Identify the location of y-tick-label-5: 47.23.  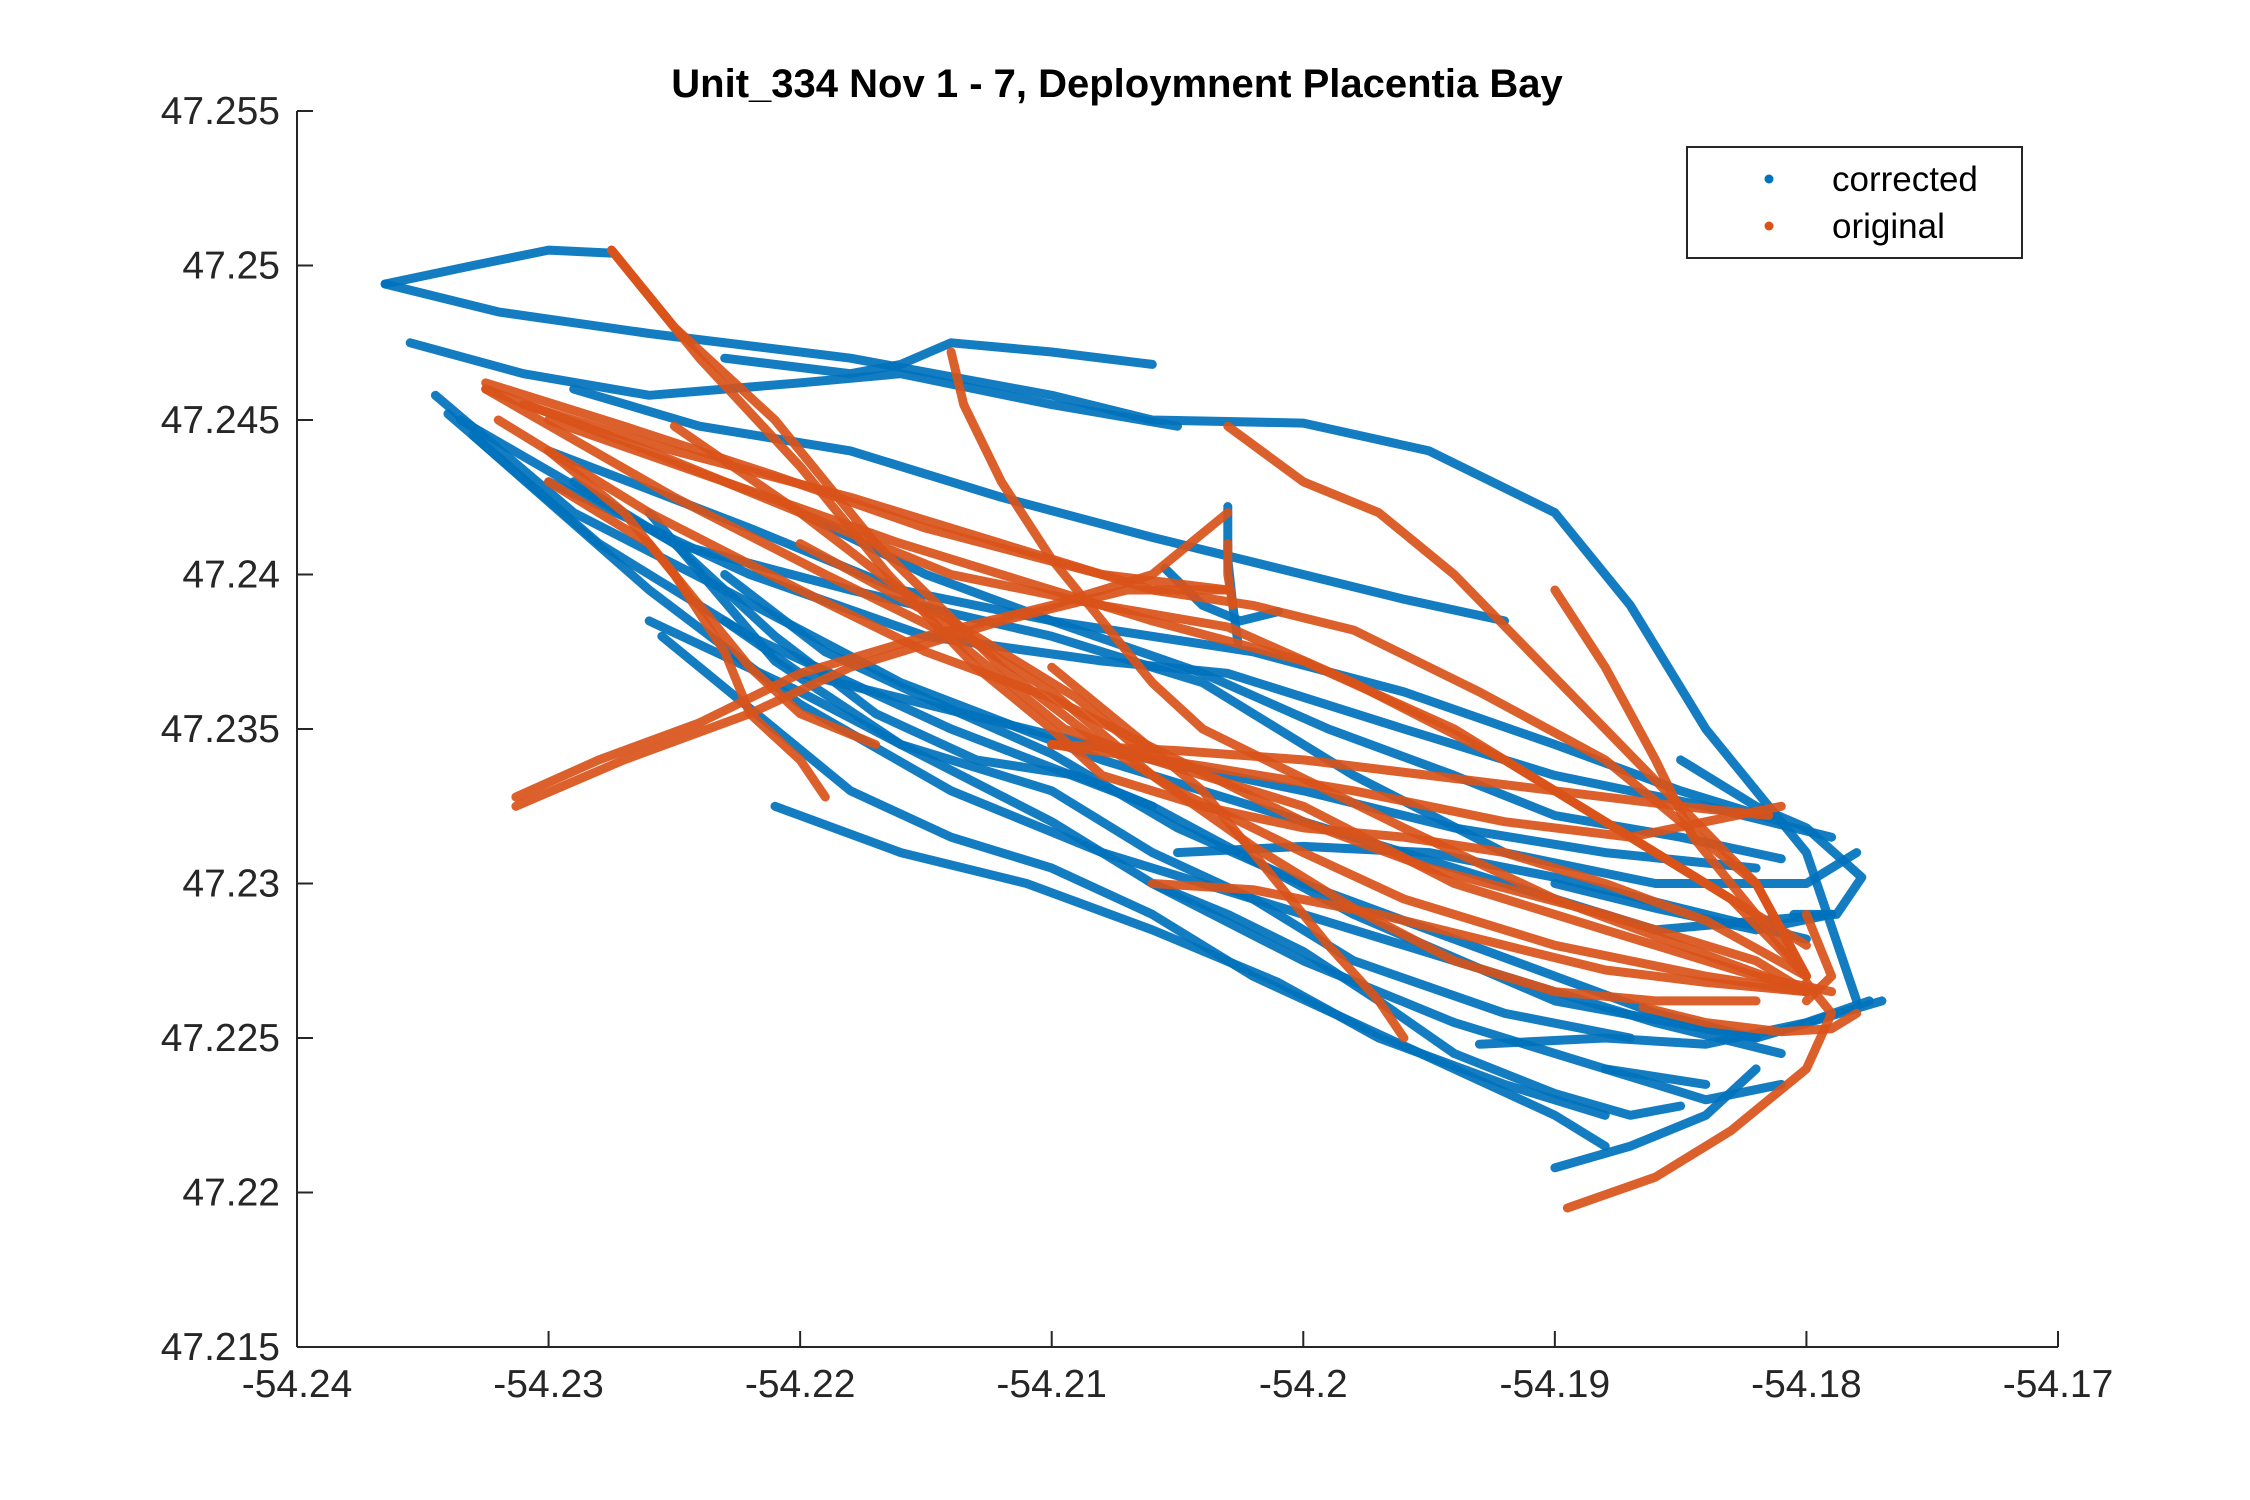
(231, 884).